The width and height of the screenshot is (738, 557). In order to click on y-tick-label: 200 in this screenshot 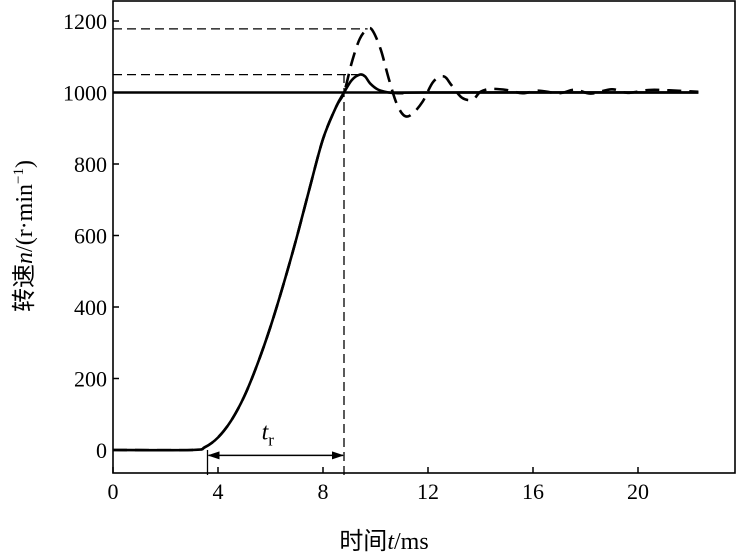, I will do `click(90, 379)`.